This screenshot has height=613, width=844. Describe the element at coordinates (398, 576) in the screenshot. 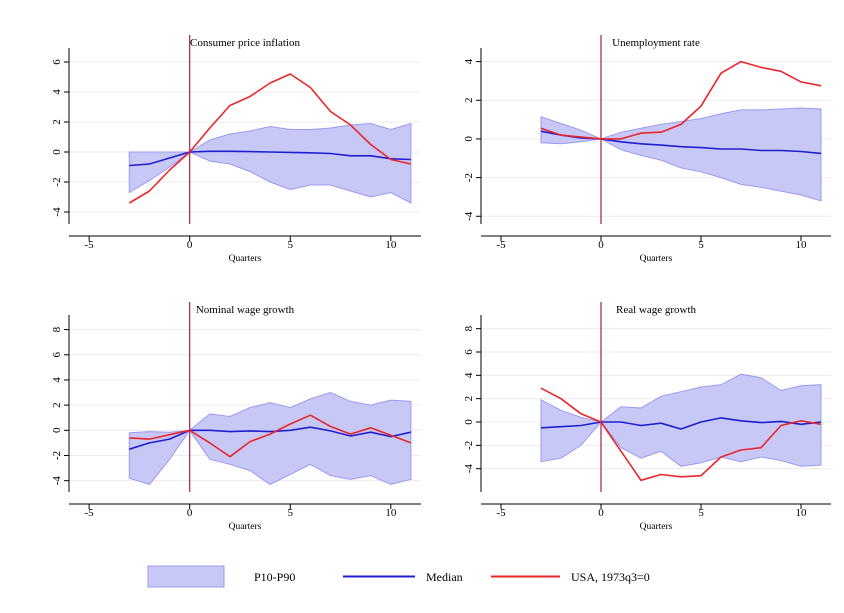

I see `legend: P10-P90 Median USA, 1973q3=0` at that location.